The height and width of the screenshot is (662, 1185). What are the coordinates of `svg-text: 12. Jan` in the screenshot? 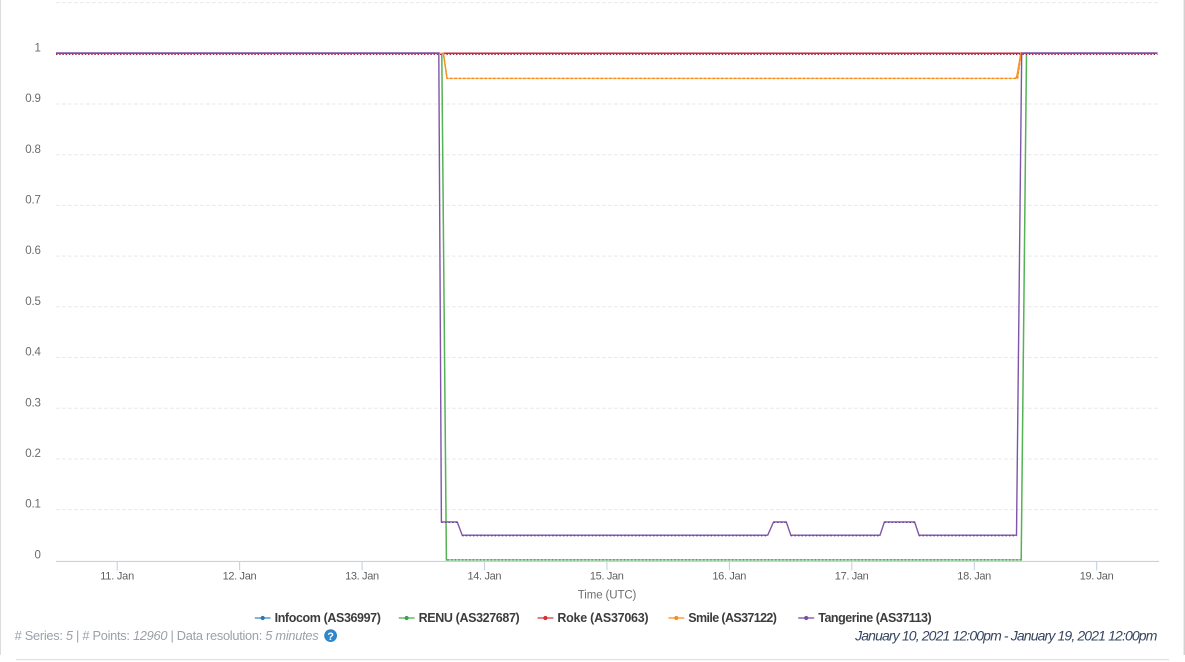 It's located at (240, 577).